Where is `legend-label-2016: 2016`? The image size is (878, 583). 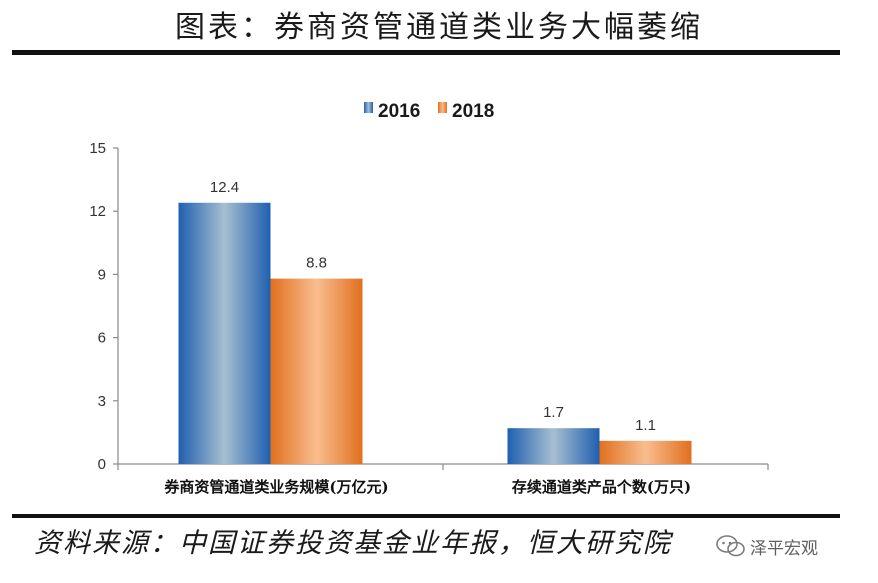
legend-label-2016: 2016 is located at coordinates (399, 111).